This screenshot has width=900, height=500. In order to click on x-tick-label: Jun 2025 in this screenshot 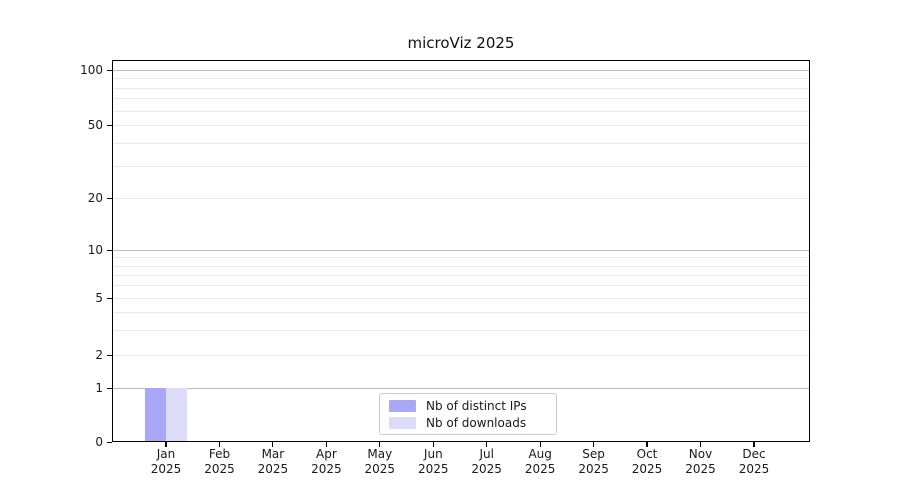, I will do `click(433, 462)`.